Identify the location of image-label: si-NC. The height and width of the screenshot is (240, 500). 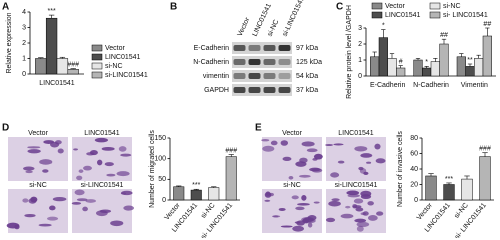
(292, 185).